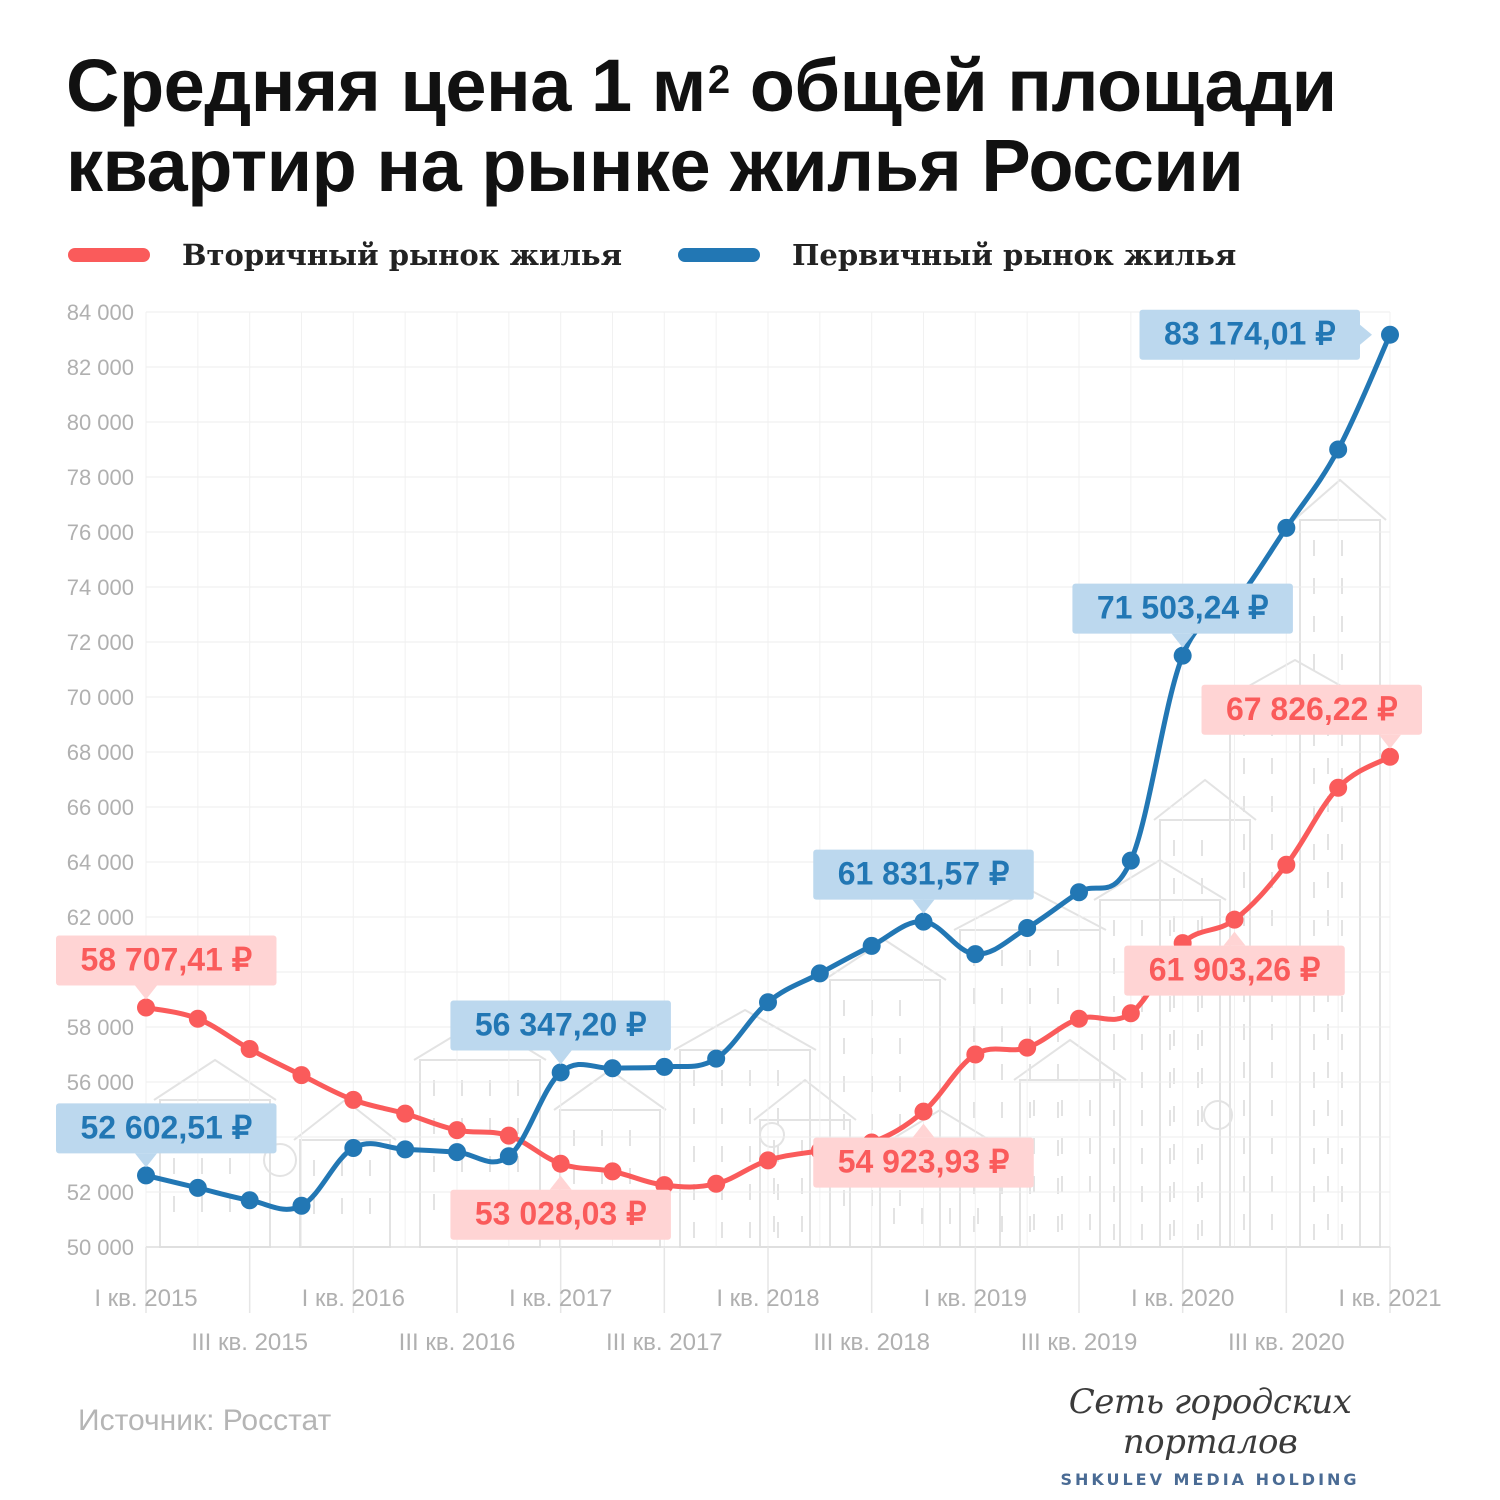 The width and height of the screenshot is (1500, 1500). Describe the element at coordinates (664, 1342) in the screenshot. I see `x-tick-label: III кв. 2017` at that location.